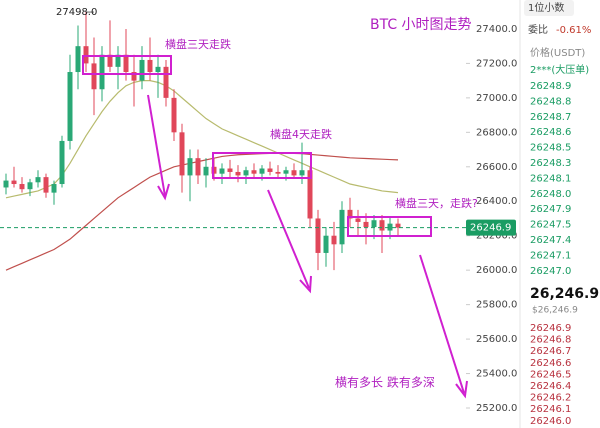 The width and height of the screenshot is (600, 428). I want to click on price-header: 价格(USDT), so click(557, 52).